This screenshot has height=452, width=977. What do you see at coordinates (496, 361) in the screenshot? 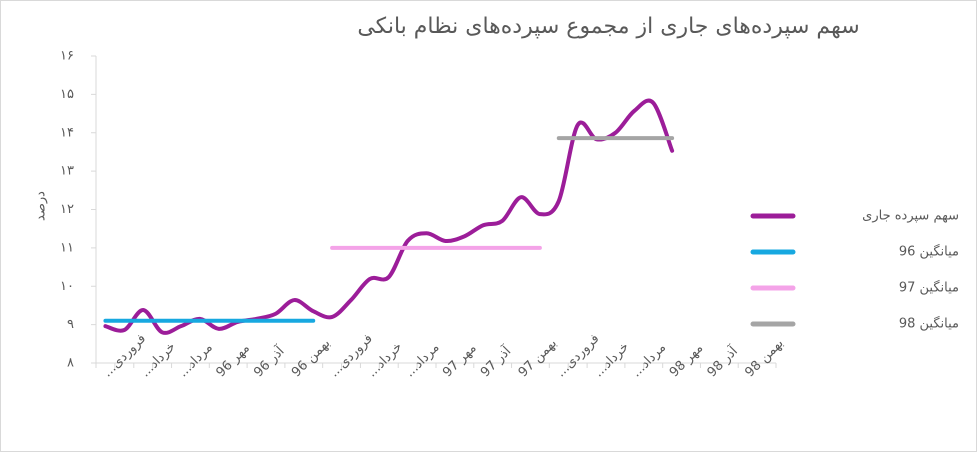
I see `x-tick-label: آذر 97` at bounding box center [496, 361].